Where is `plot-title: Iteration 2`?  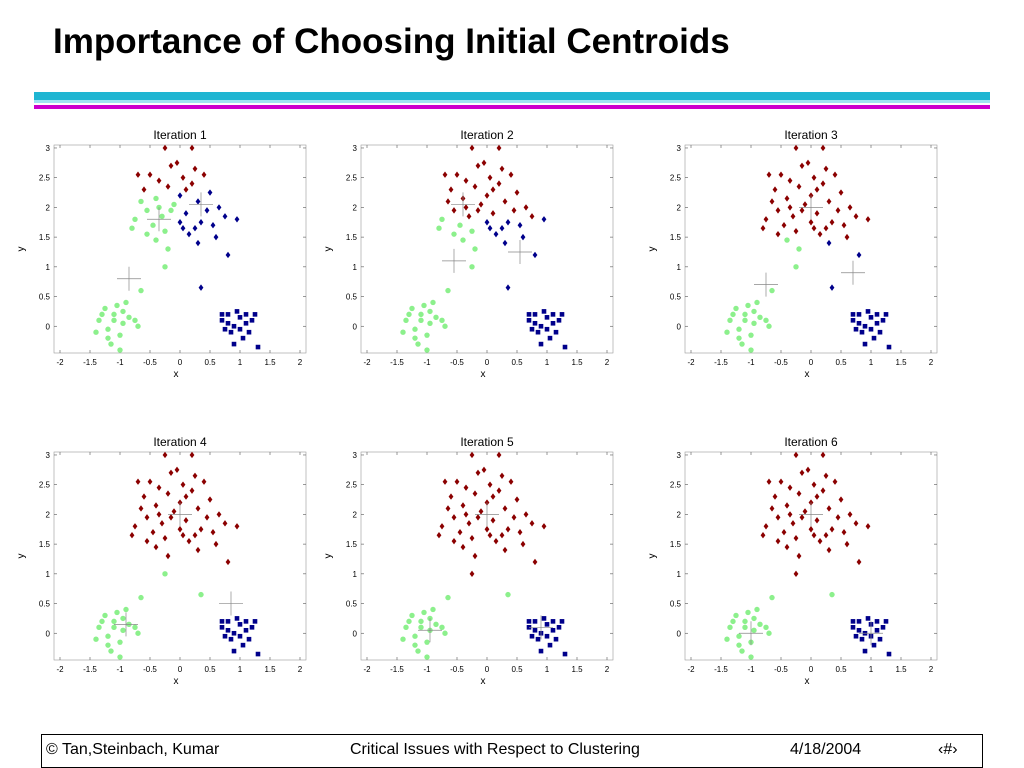
plot-title: Iteration 2 is located at coordinates (487, 135).